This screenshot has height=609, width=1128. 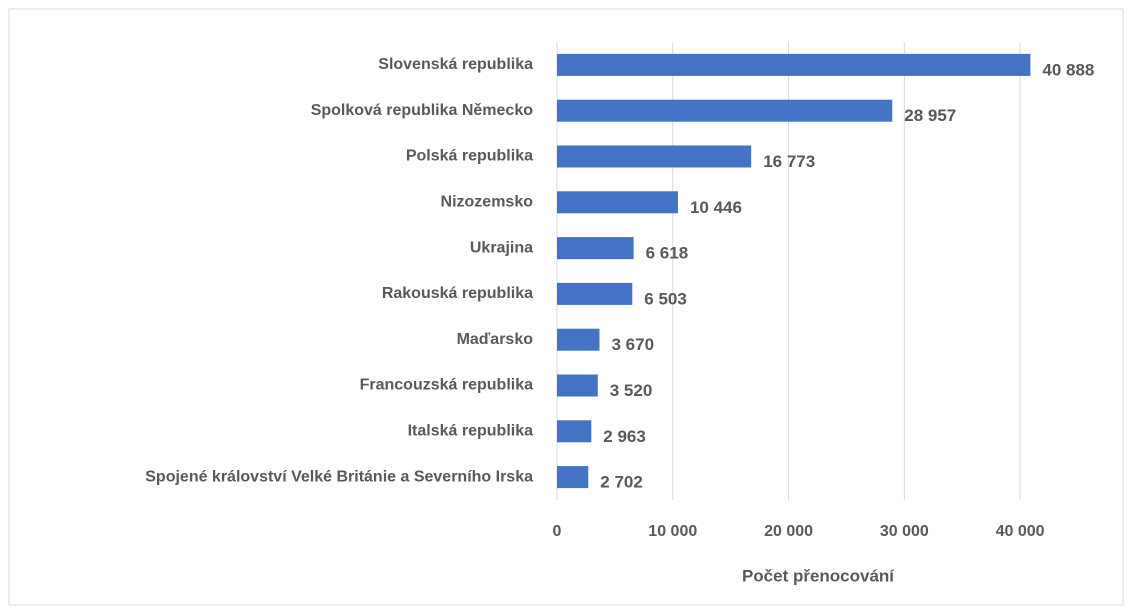 I want to click on y-tick-label: Italská republika, so click(x=470, y=431).